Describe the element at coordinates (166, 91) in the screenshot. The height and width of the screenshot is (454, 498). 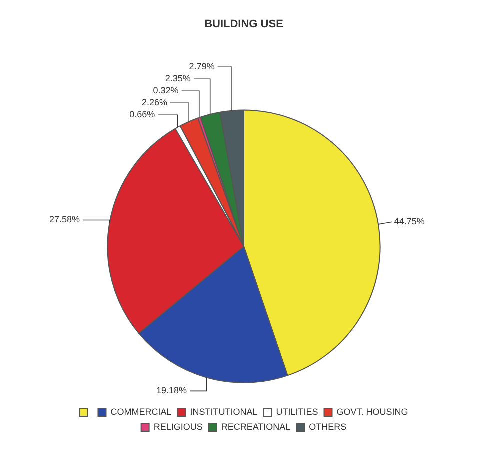
I see `data-label: 0.32%` at that location.